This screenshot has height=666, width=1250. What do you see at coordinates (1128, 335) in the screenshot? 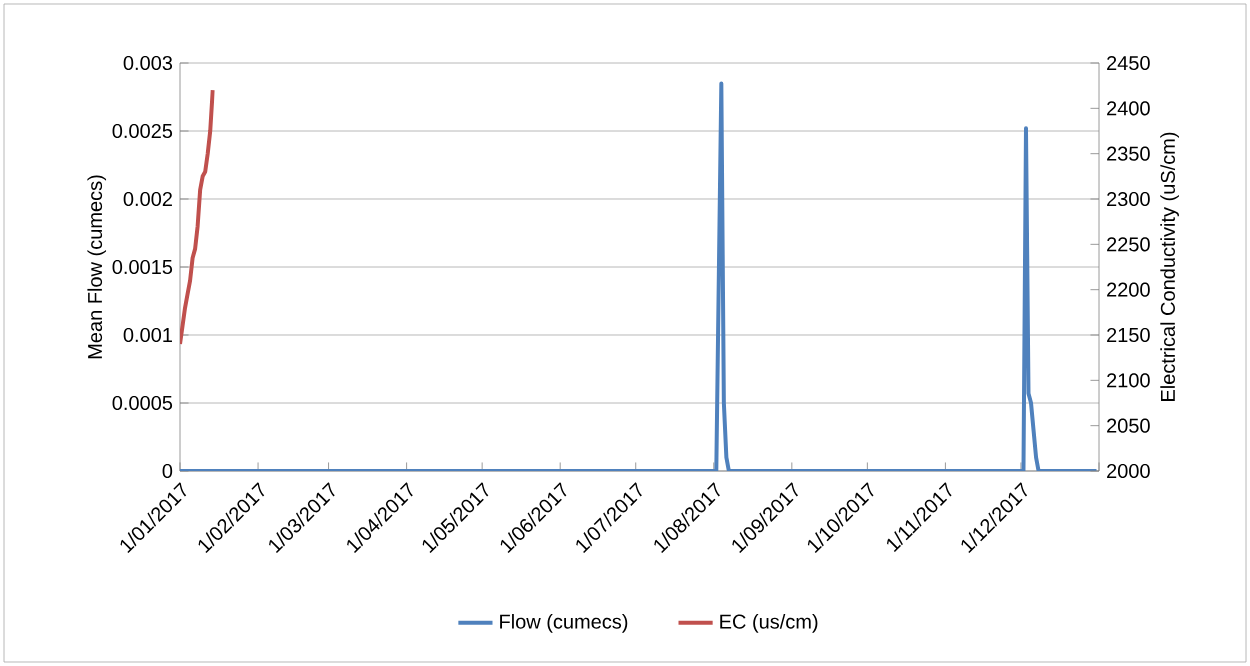
I see `y2-tick-label: 2150` at bounding box center [1128, 335].